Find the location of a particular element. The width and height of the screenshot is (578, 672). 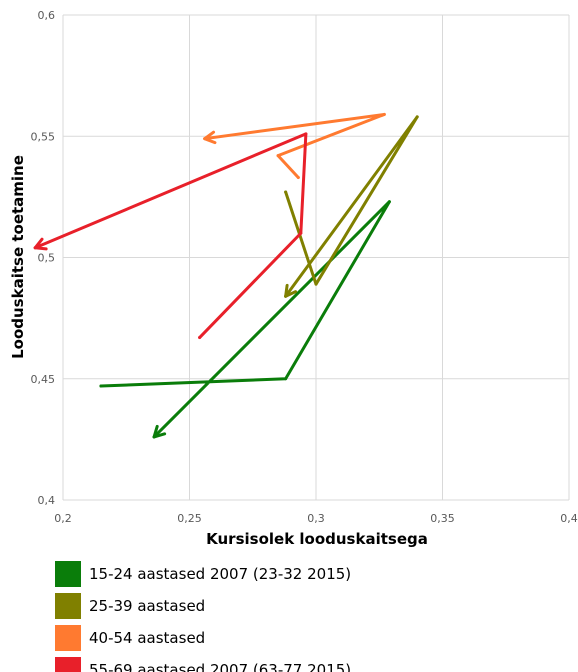

y-tick-label: 0,45 is located at coordinates (43, 379).